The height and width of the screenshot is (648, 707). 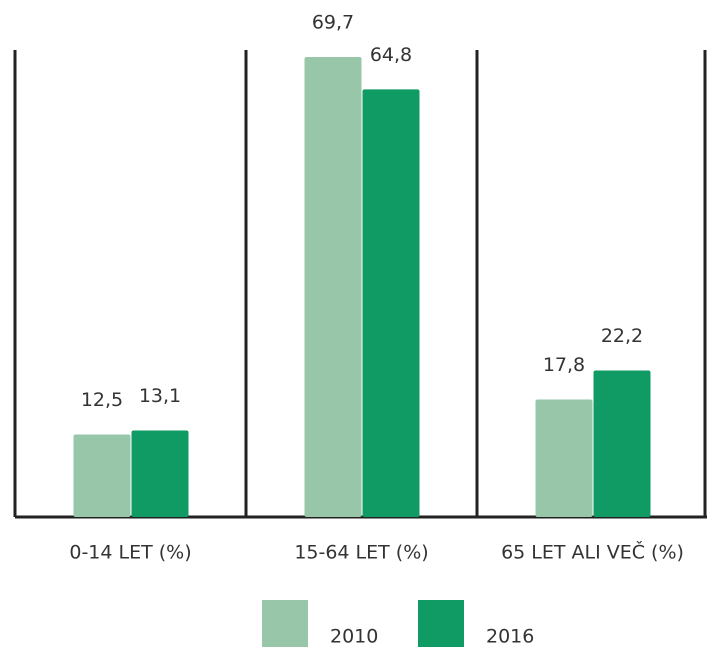 I want to click on legend-label: 2016, so click(x=510, y=637).